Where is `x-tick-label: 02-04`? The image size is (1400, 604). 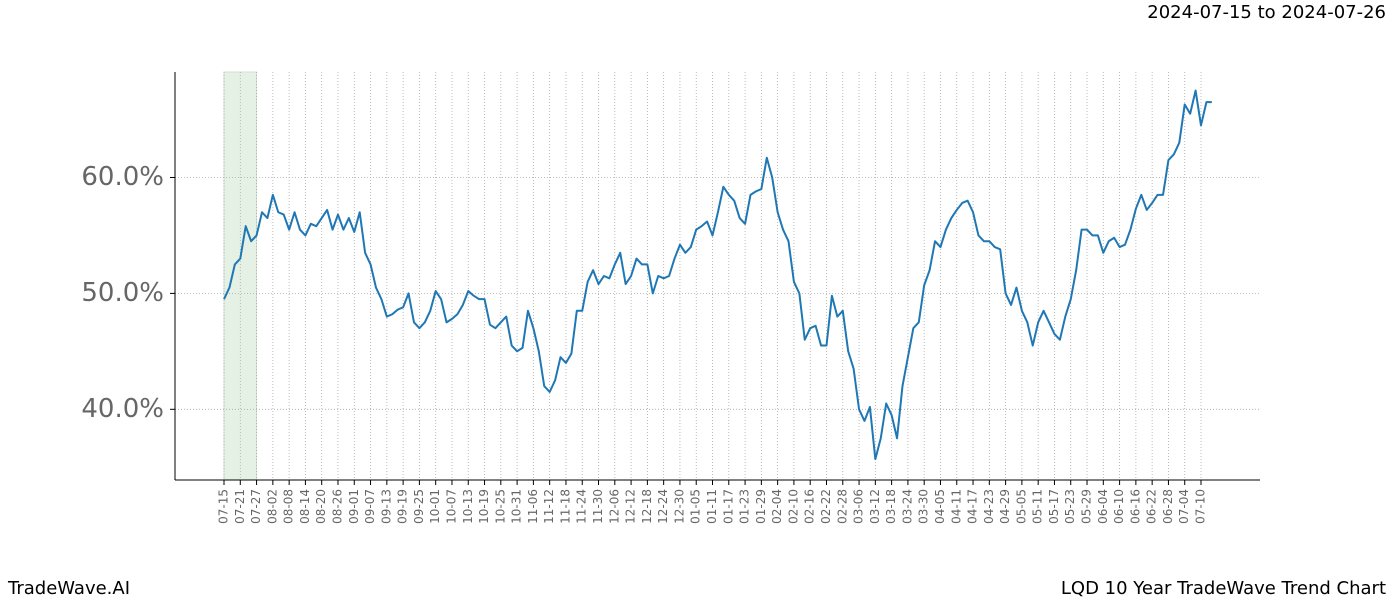 x-tick-label: 02-04 is located at coordinates (777, 506).